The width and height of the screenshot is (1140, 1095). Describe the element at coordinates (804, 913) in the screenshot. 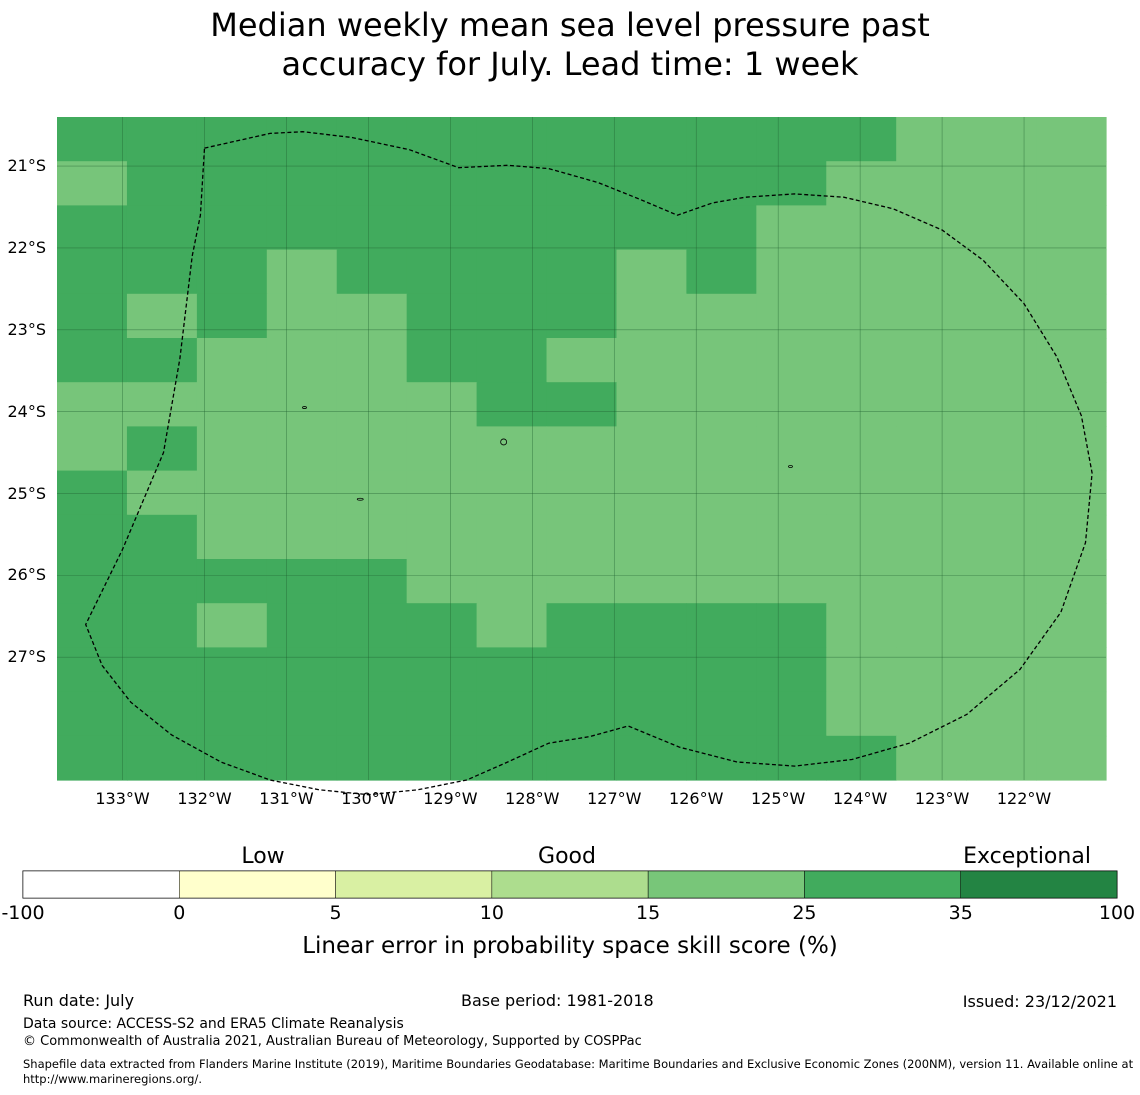

I see `colorbar-tick-label: 25` at that location.